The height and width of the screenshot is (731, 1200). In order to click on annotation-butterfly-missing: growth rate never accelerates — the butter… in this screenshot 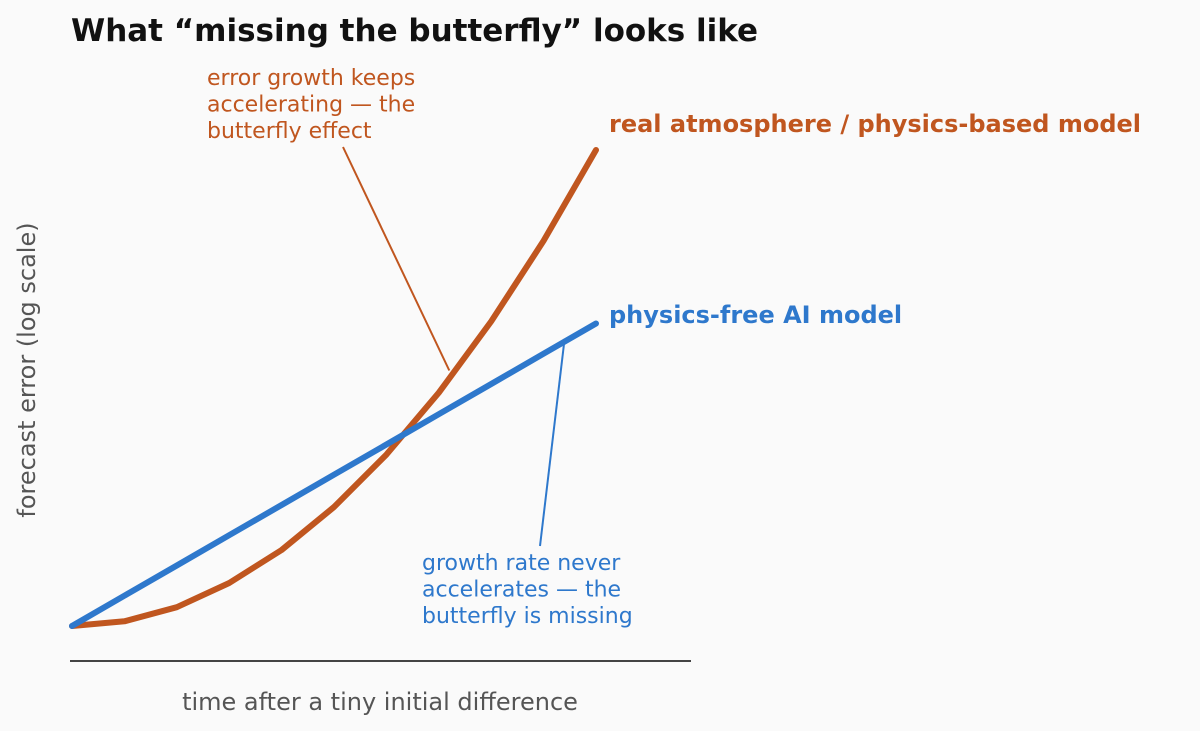, I will do `click(527, 590)`.